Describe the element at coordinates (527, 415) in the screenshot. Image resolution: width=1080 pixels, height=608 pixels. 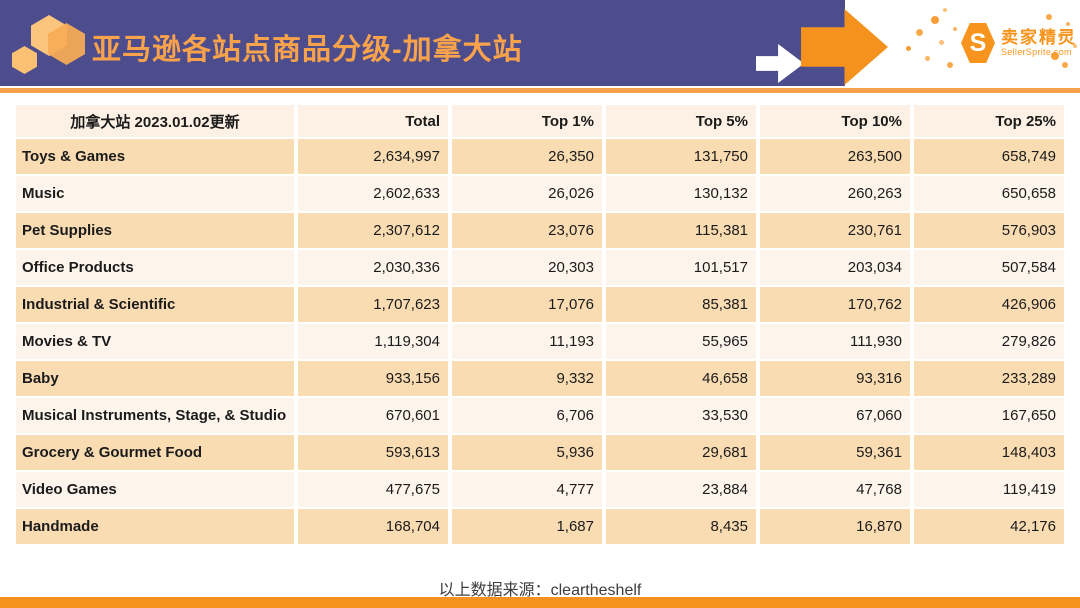
I see `value-cell: 6,706` at that location.